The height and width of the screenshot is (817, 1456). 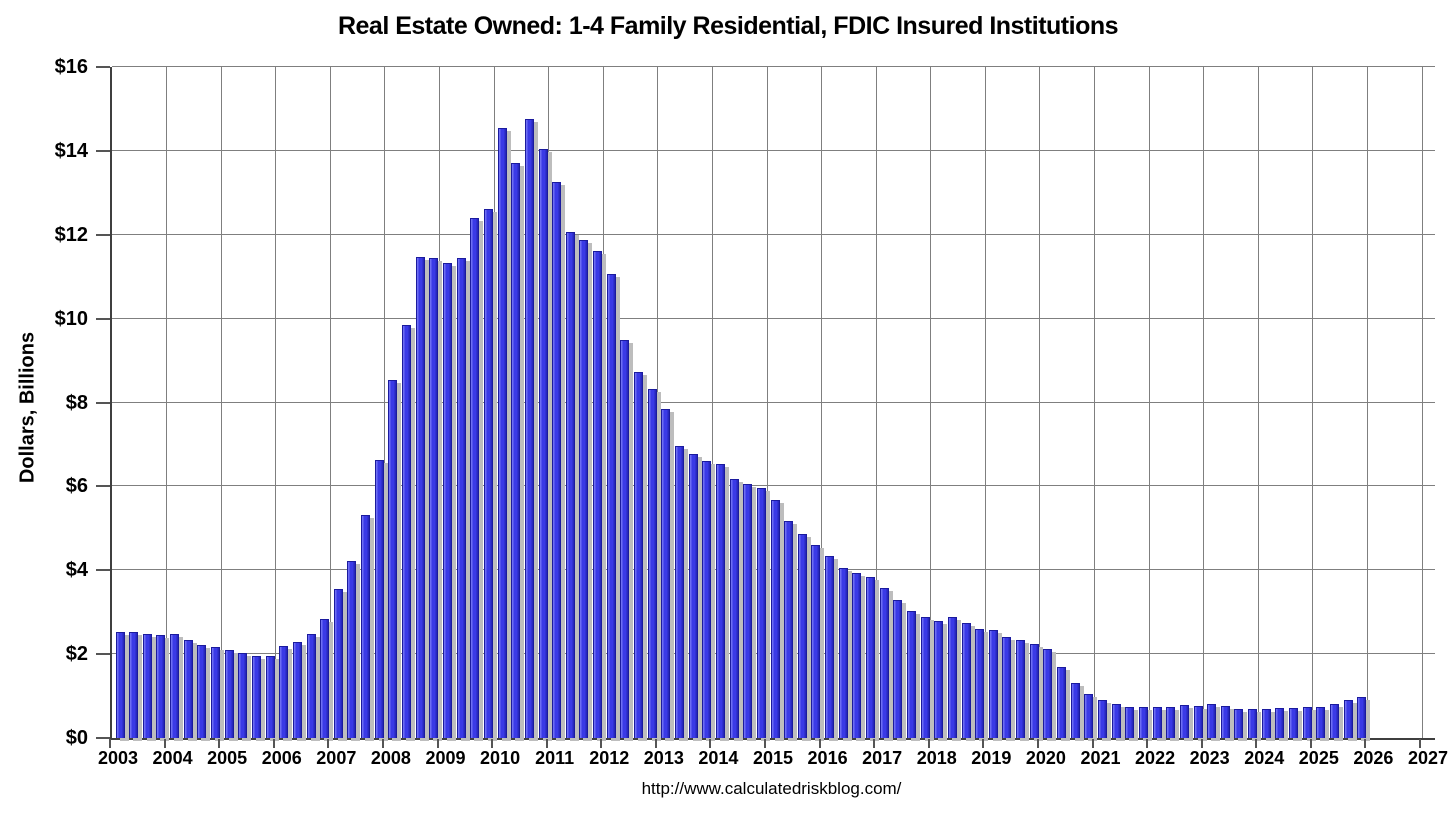 I want to click on bar-2015-Q3, so click(x=802, y=636).